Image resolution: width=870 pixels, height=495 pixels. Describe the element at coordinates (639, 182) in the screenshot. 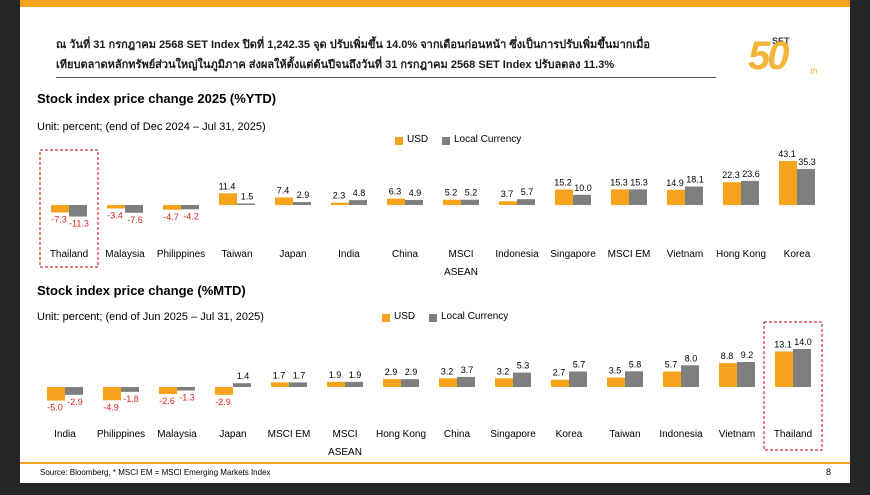

I see `value-label: 15.3` at that location.